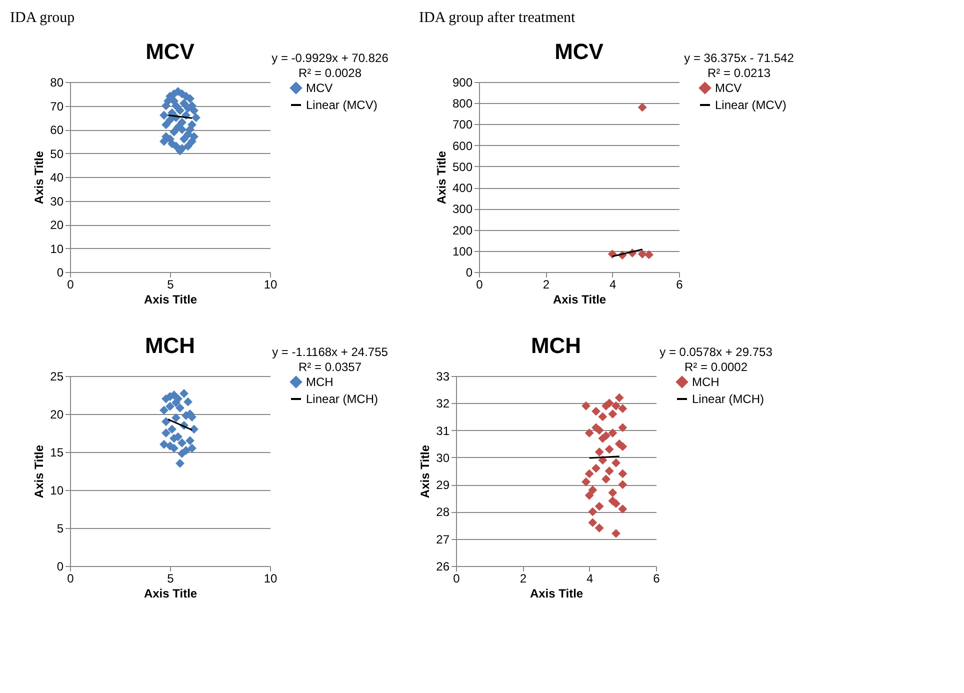  I want to click on y-tick-label: 700, so click(462, 125).